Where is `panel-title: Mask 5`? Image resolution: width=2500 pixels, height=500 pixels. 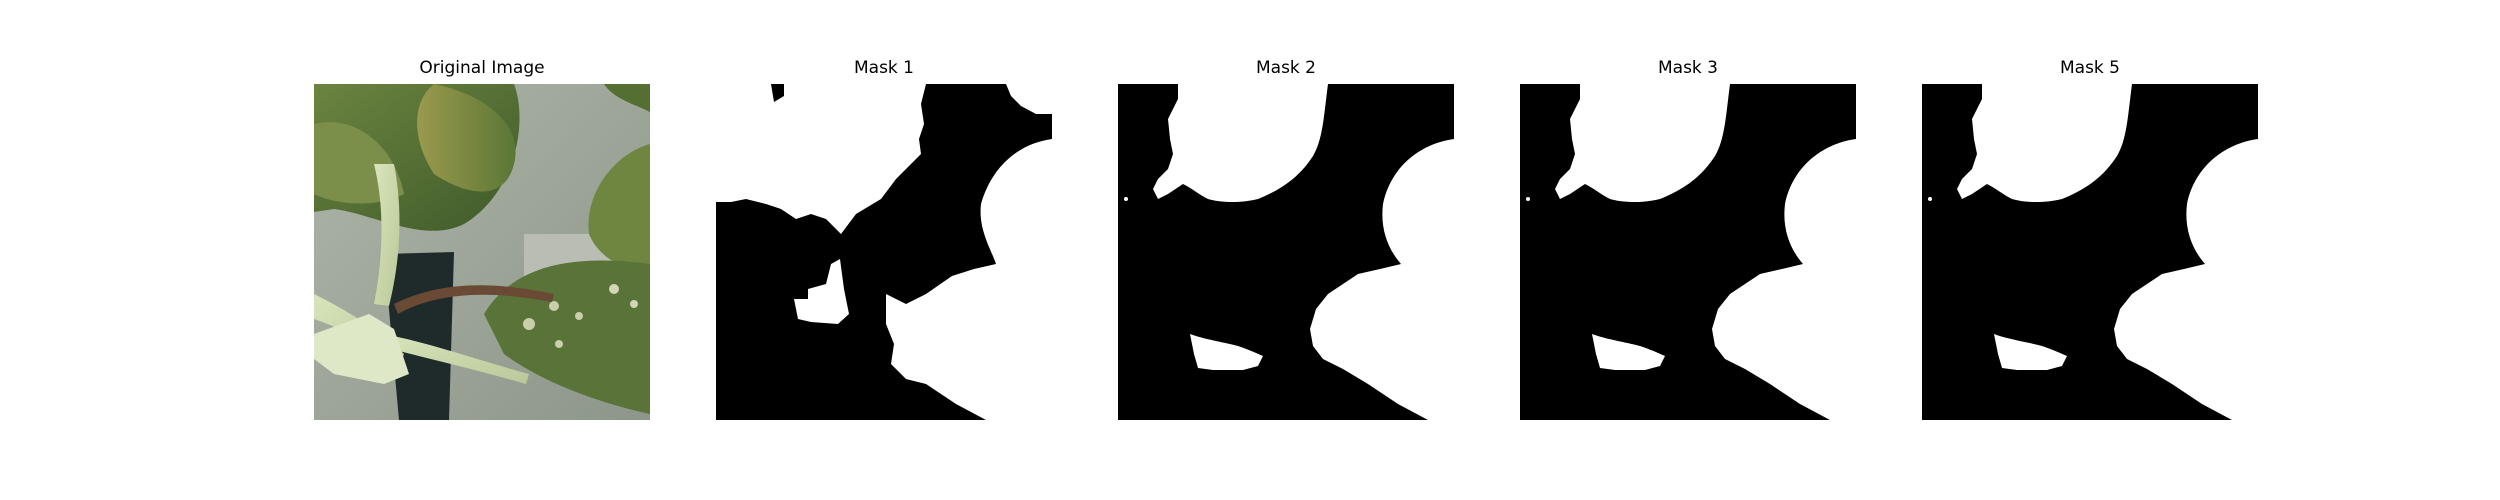 panel-title: Mask 5 is located at coordinates (2089, 68).